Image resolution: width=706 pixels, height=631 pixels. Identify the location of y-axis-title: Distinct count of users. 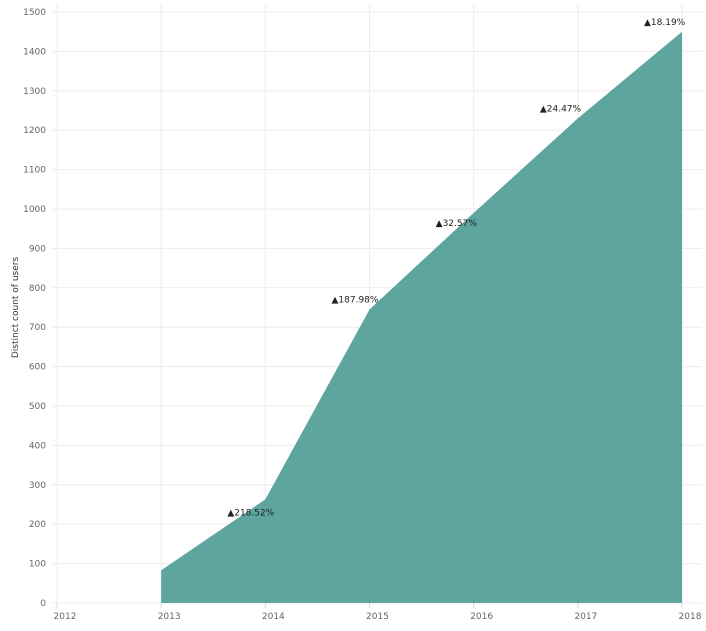
(16, 308).